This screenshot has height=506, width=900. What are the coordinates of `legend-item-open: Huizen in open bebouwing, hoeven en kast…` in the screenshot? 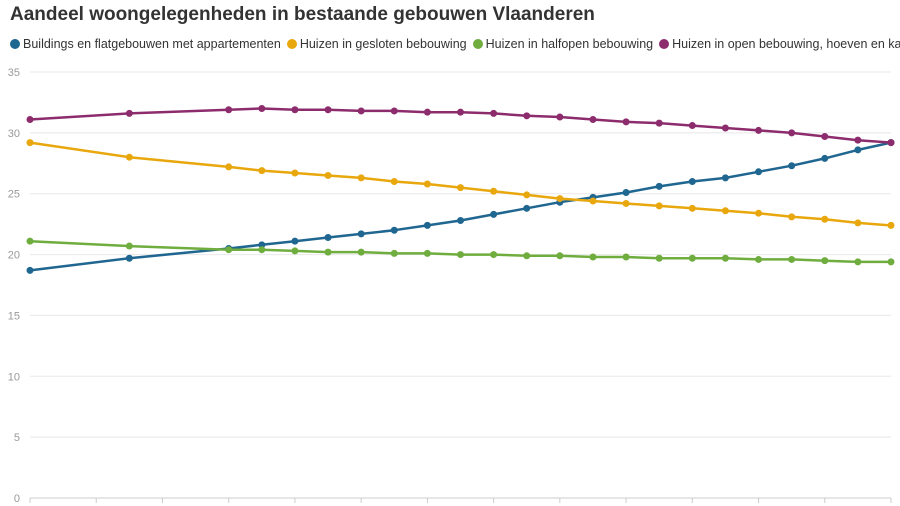 It's located at (779, 44).